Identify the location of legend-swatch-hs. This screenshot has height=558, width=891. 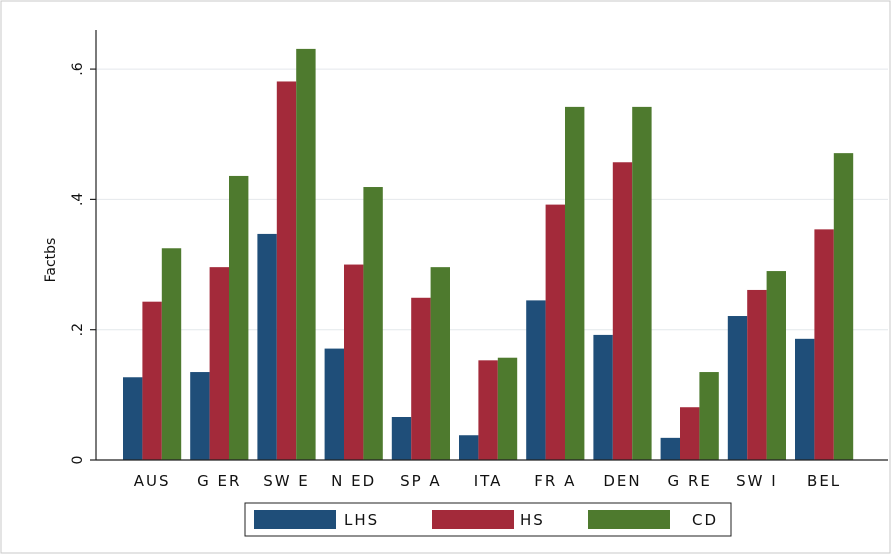
(473, 519).